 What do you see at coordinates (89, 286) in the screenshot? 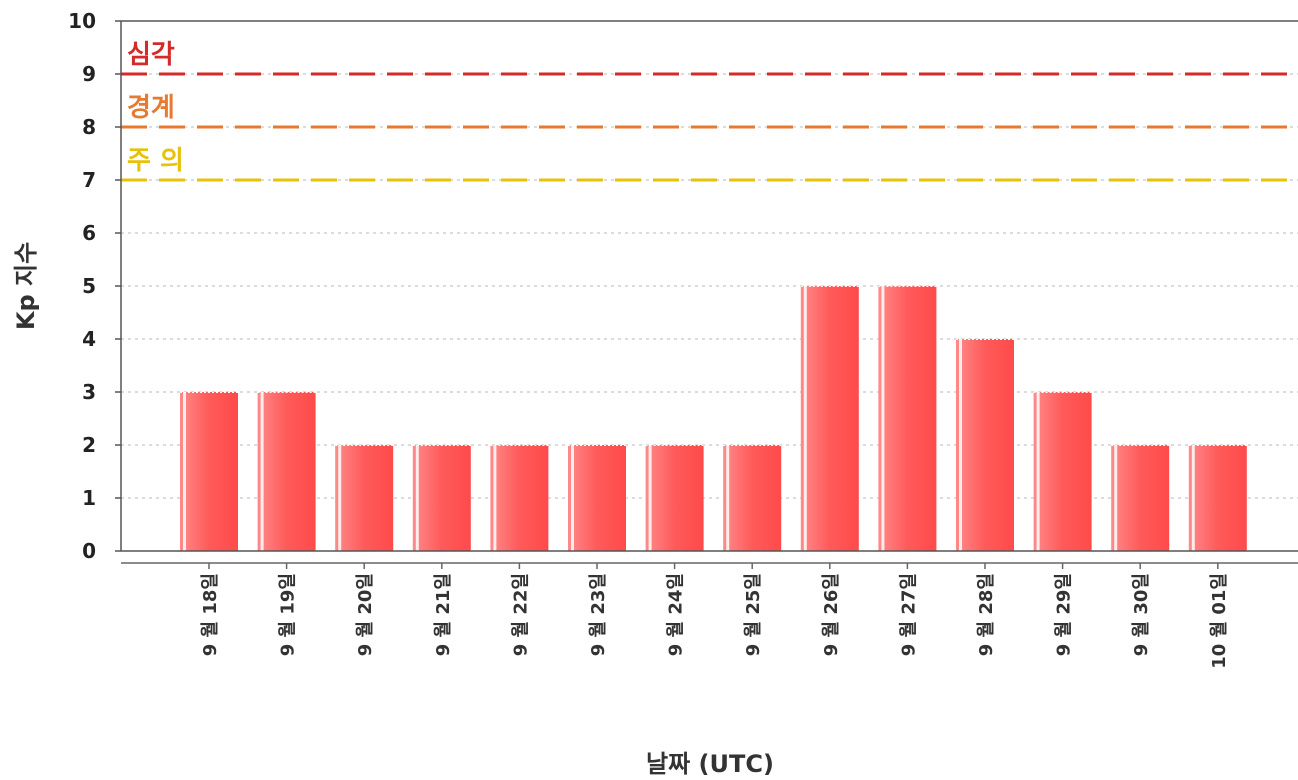
I see `y-tick-label: 5` at bounding box center [89, 286].